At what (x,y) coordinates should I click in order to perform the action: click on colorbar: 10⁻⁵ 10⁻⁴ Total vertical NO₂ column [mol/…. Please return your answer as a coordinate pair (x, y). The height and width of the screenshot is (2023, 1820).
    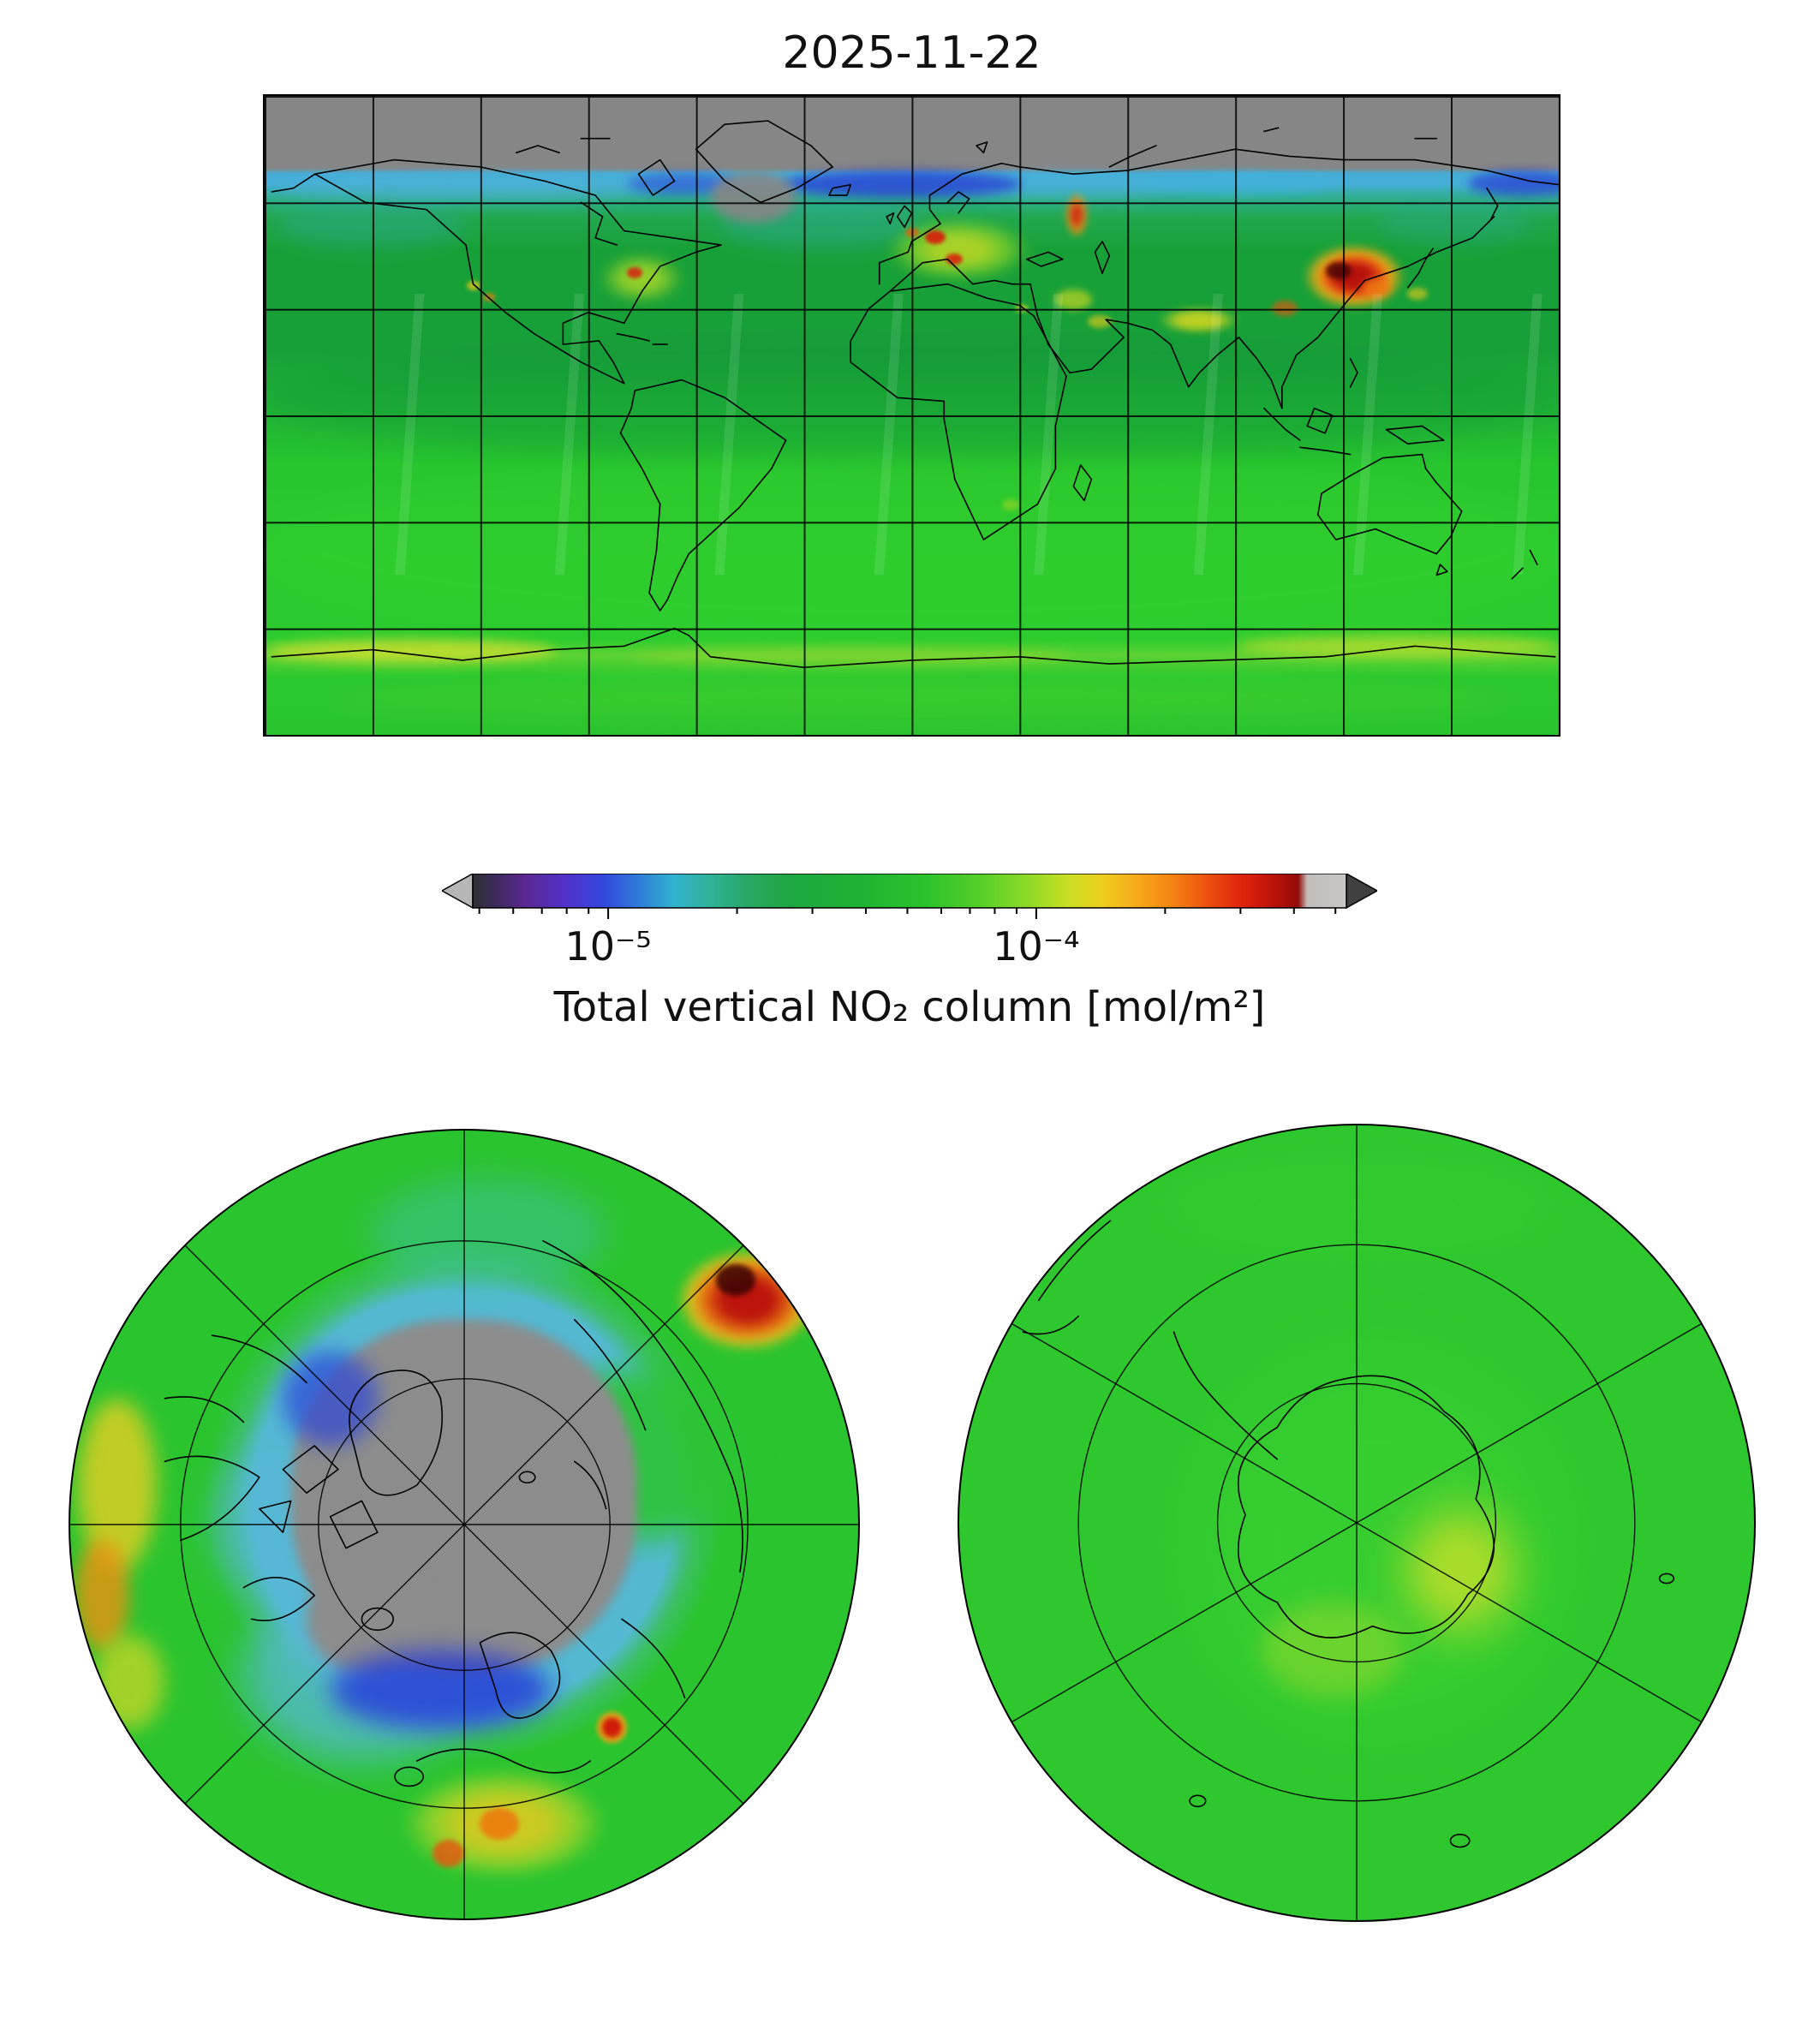
    Looking at the image, I should click on (909, 960).